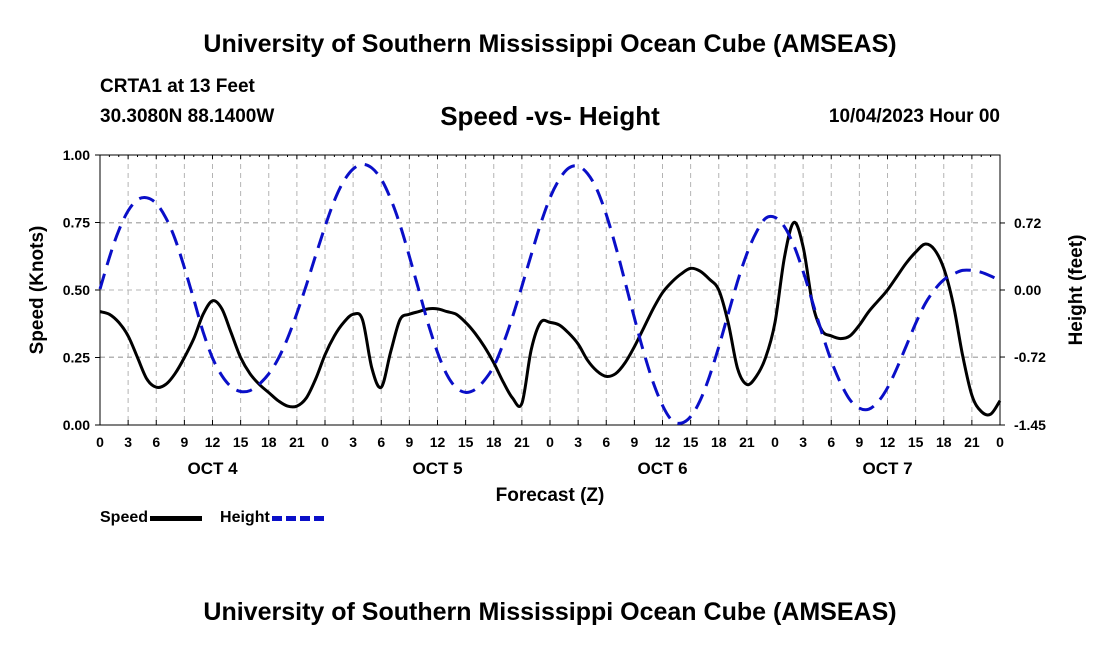 Image resolution: width=1100 pixels, height=650 pixels. I want to click on y-right-axis-title: Height (feet), so click(1076, 290).